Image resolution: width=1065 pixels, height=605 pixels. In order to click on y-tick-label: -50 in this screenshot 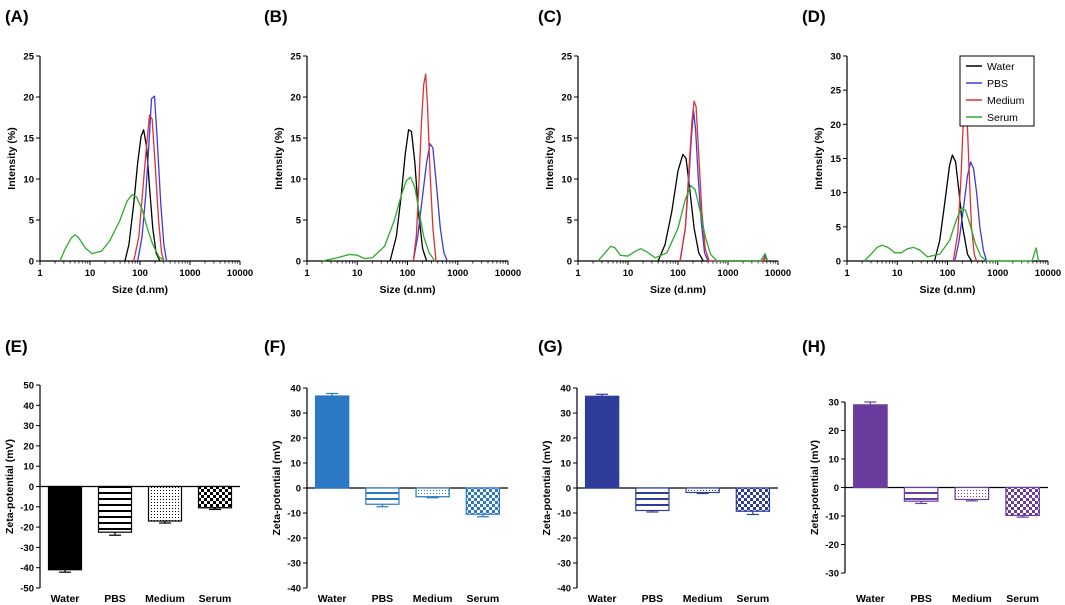, I will do `click(27, 589)`.